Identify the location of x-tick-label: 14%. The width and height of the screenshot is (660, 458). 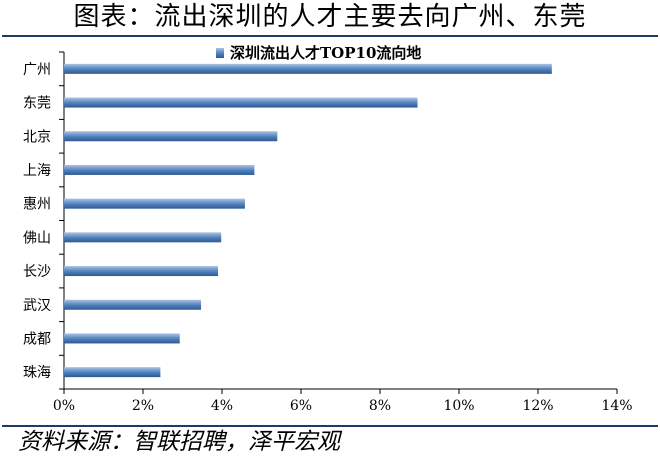
(616, 406).